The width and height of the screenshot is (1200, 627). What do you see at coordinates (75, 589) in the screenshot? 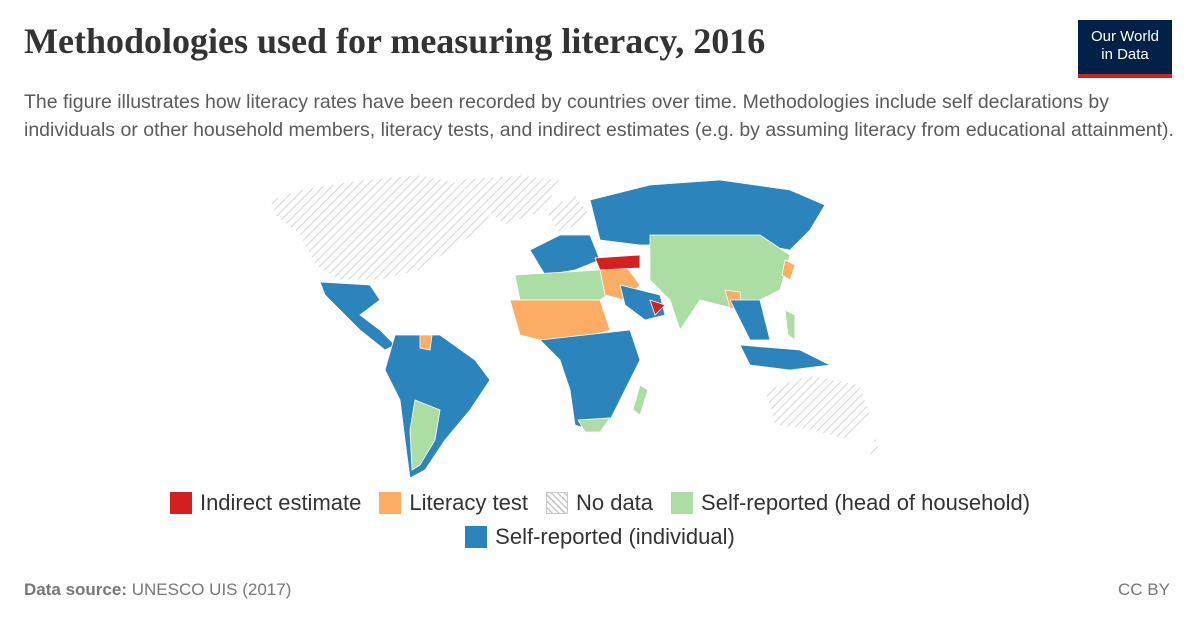
I see `source-label: Data source:` at bounding box center [75, 589].